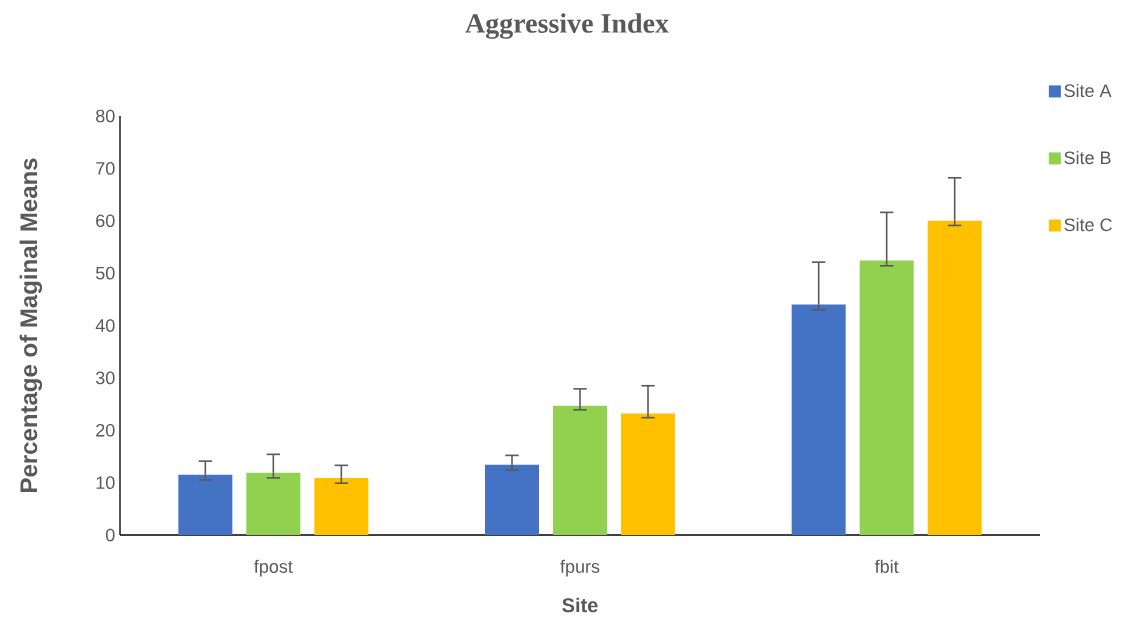 This screenshot has height=617, width=1134. I want to click on y-tick-label: 10, so click(105, 482).